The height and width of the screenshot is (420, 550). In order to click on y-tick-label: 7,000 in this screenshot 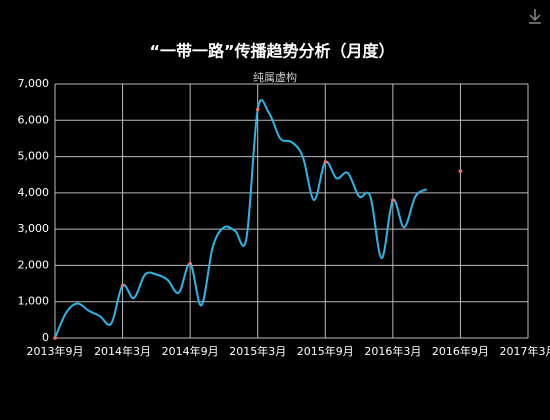, I will do `click(34, 83)`.